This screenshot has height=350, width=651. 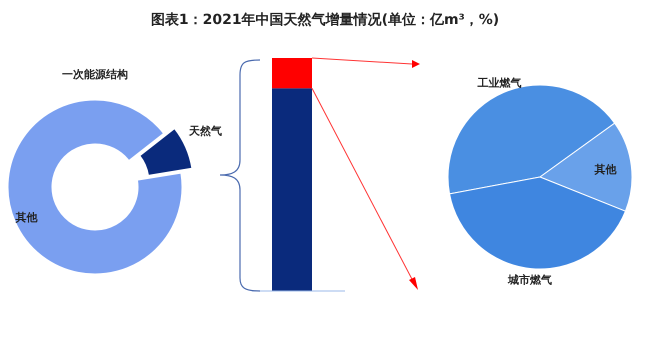 I want to click on text: 图表1：2021年中国天然气增量情况(单位：亿m³，%), so click(x=325, y=20).